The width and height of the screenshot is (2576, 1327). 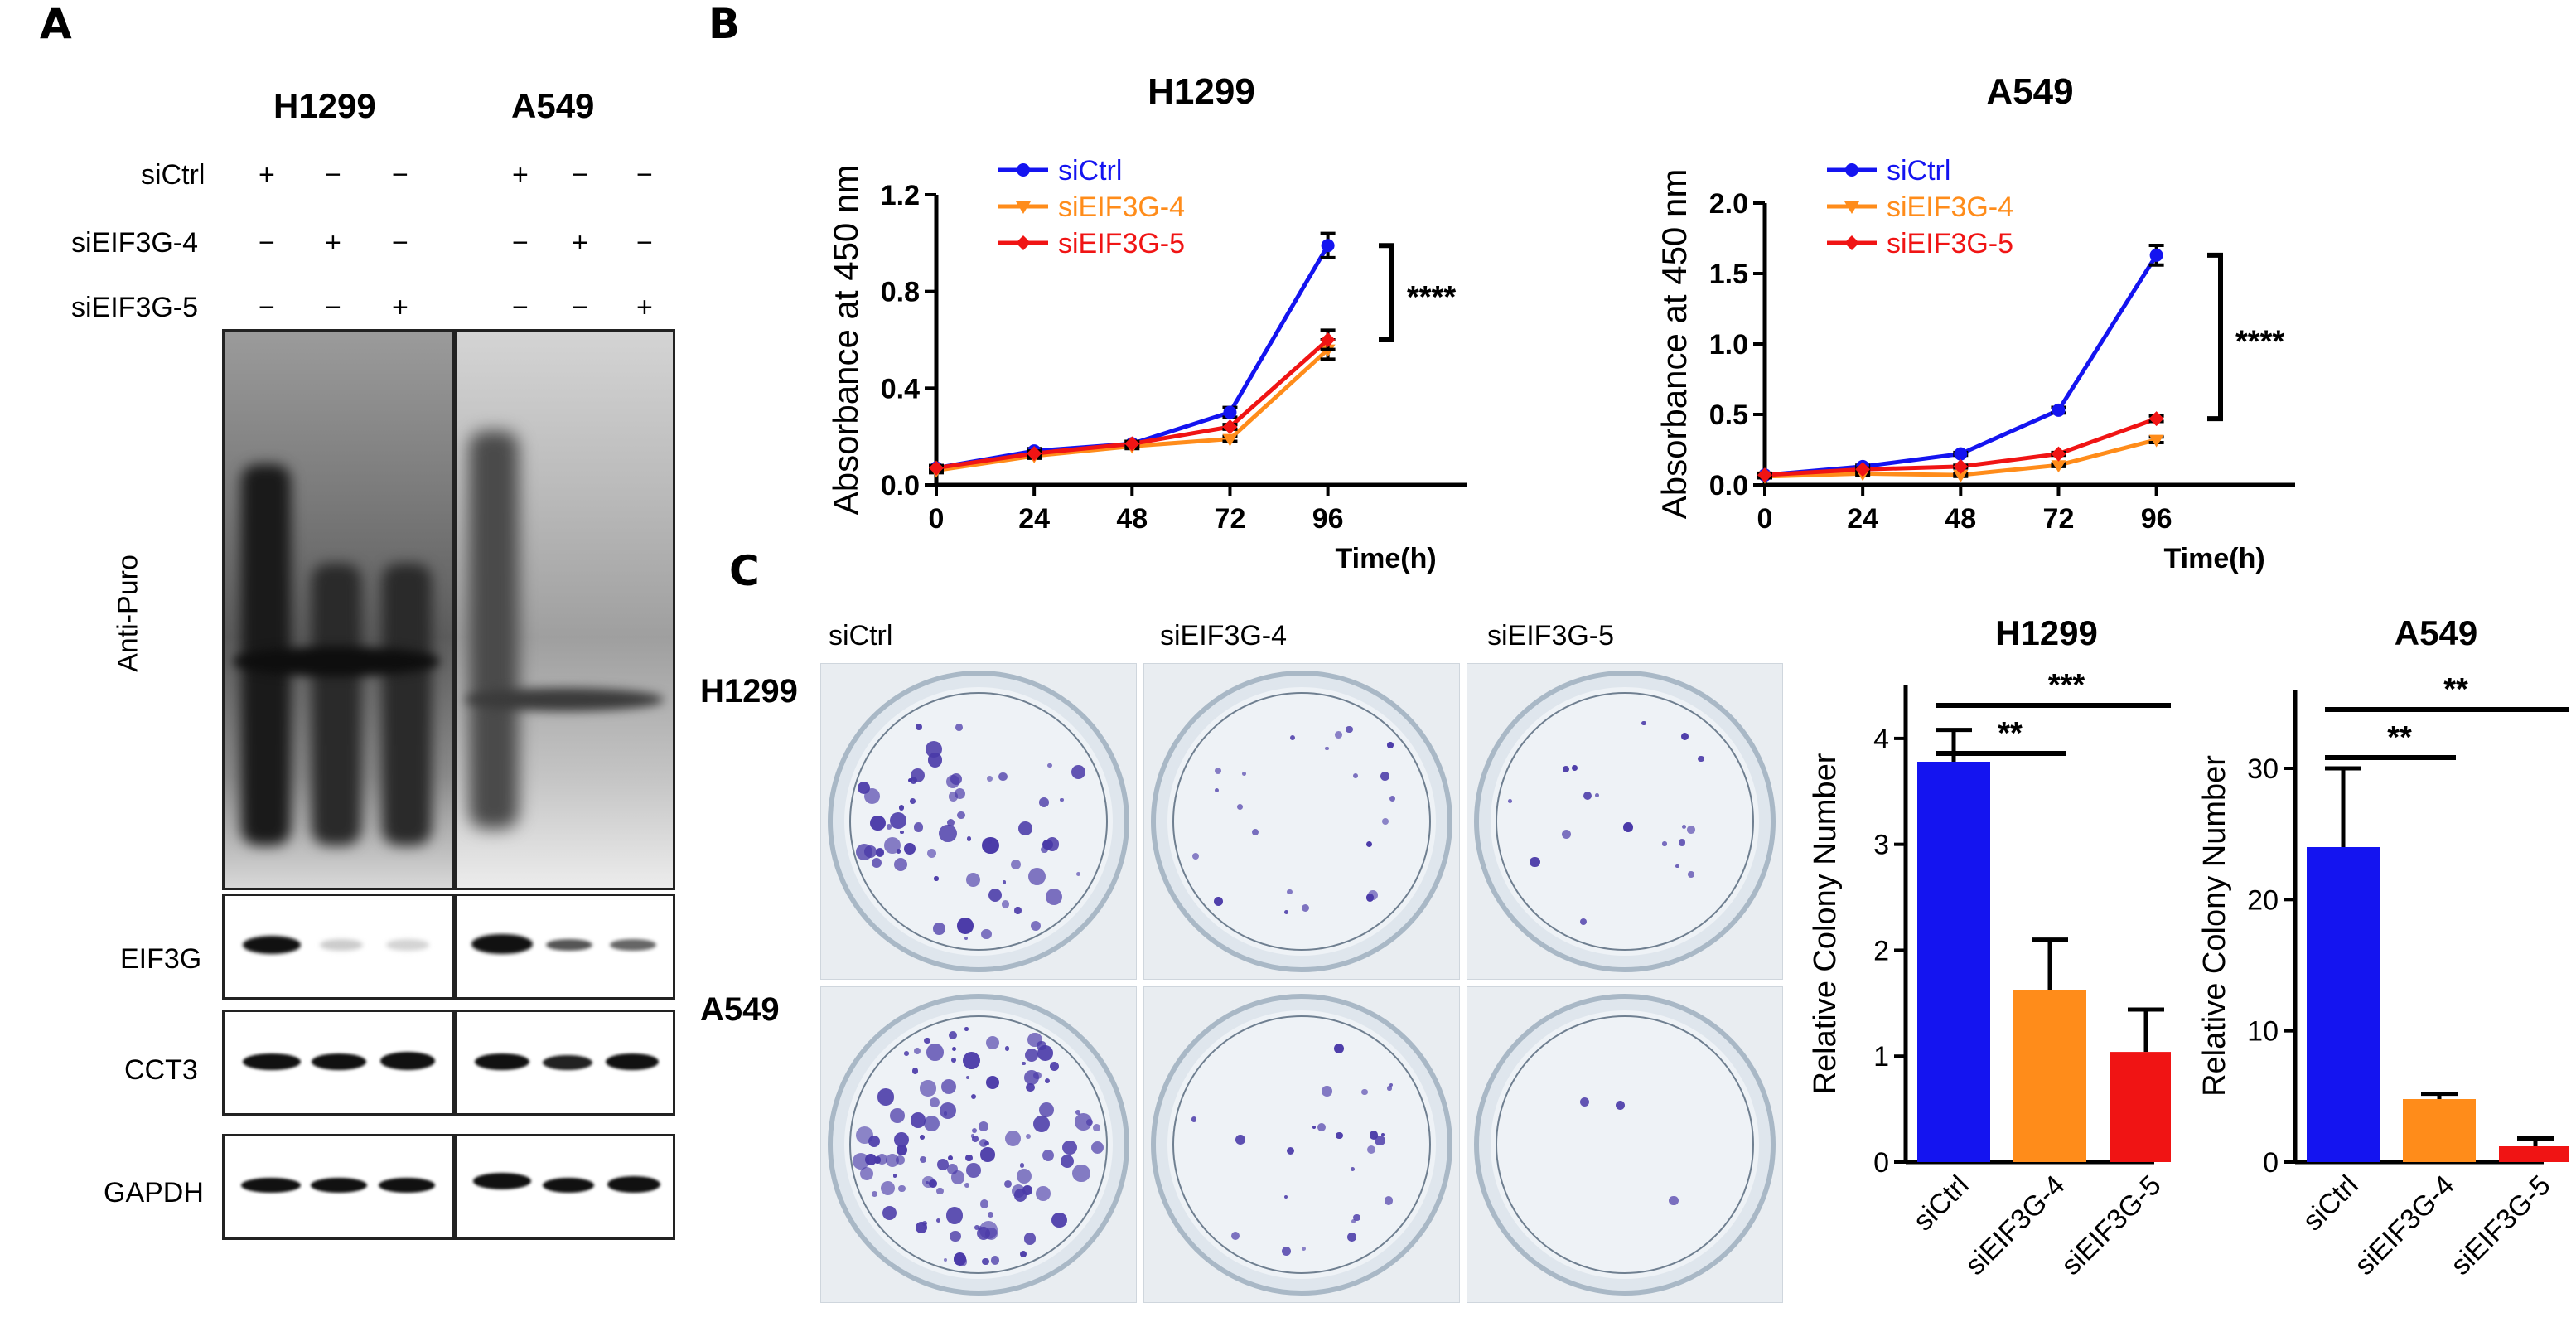 I want to click on y-tick-label: 4, so click(x=1881, y=740).